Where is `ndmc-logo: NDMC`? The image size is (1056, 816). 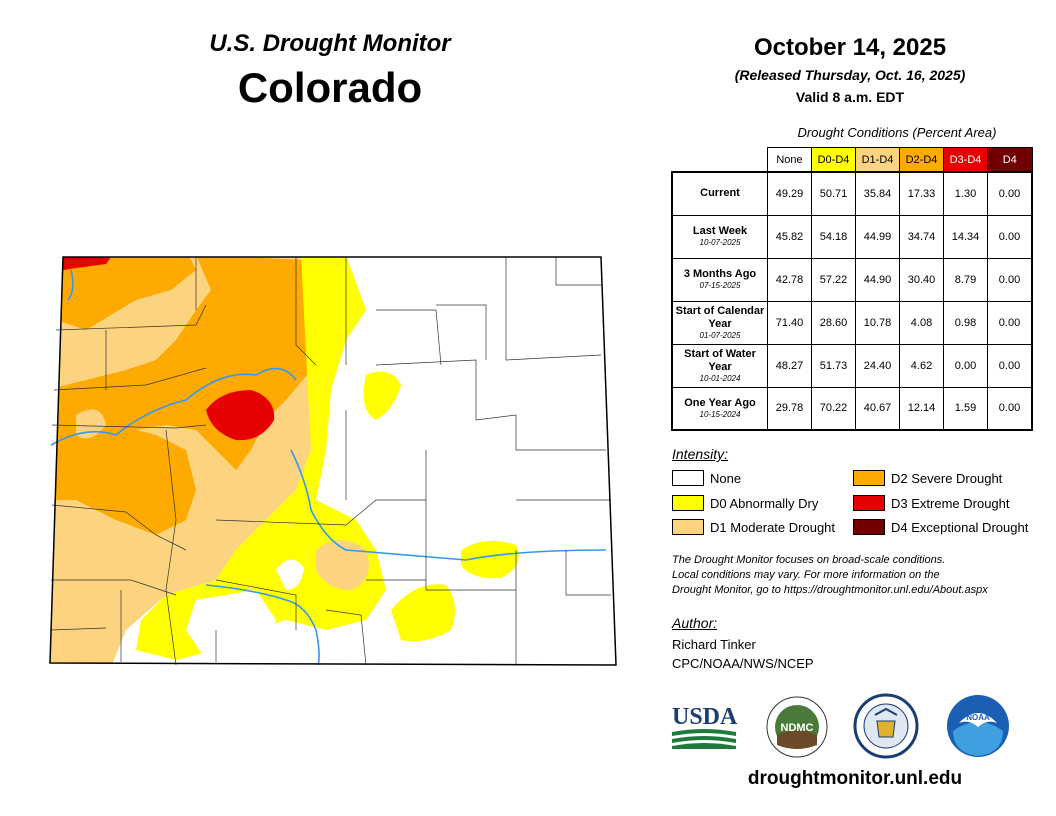
ndmc-logo: NDMC is located at coordinates (797, 727).